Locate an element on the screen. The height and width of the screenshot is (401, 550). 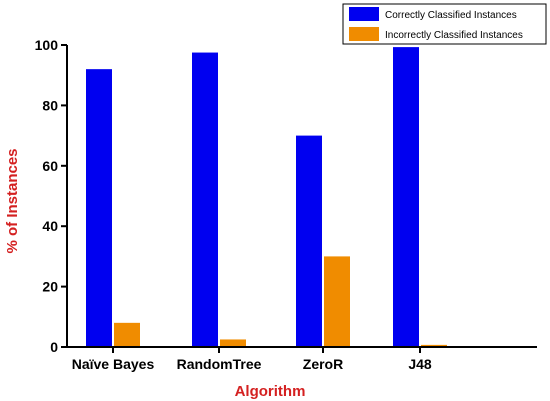
x-category-label: RandomTree is located at coordinates (219, 364).